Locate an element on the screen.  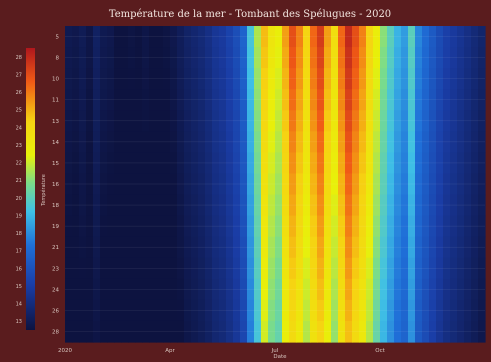
colorbar-tick-label: 16 is located at coordinates (19, 269).